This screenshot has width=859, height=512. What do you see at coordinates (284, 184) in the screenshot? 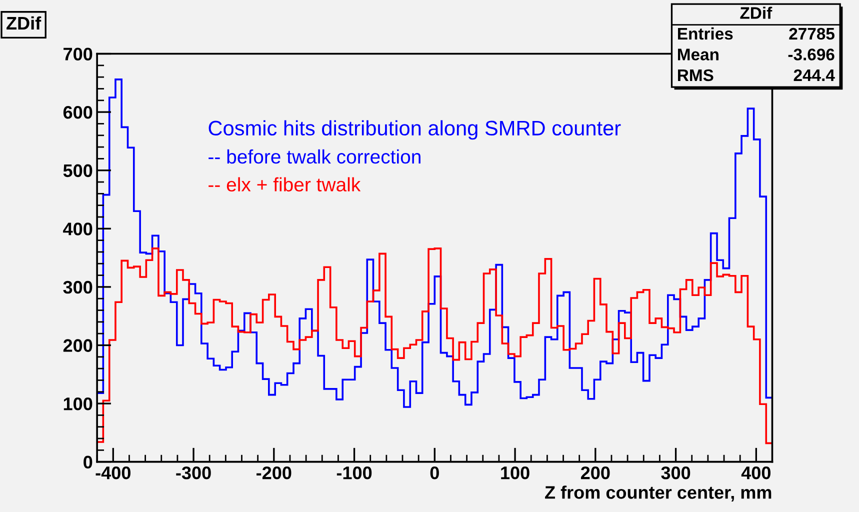
I see `text: -- elx + fiber twalk` at bounding box center [284, 184].